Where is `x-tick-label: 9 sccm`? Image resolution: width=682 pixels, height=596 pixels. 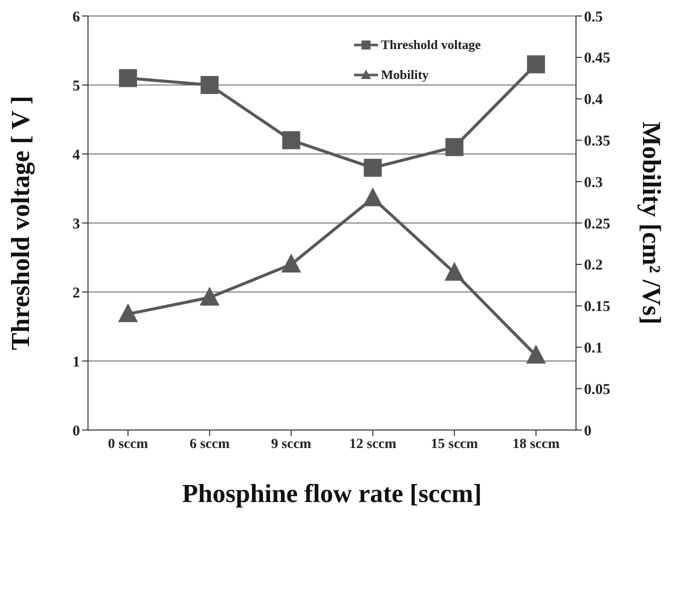
x-tick-label: 9 sccm is located at coordinates (291, 444).